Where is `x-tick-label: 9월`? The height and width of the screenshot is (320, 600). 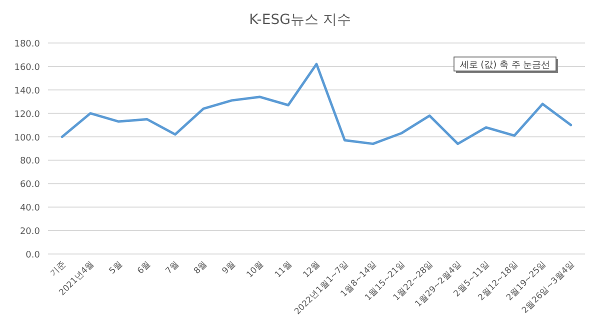
x-tick-label: 9월 is located at coordinates (229, 267).